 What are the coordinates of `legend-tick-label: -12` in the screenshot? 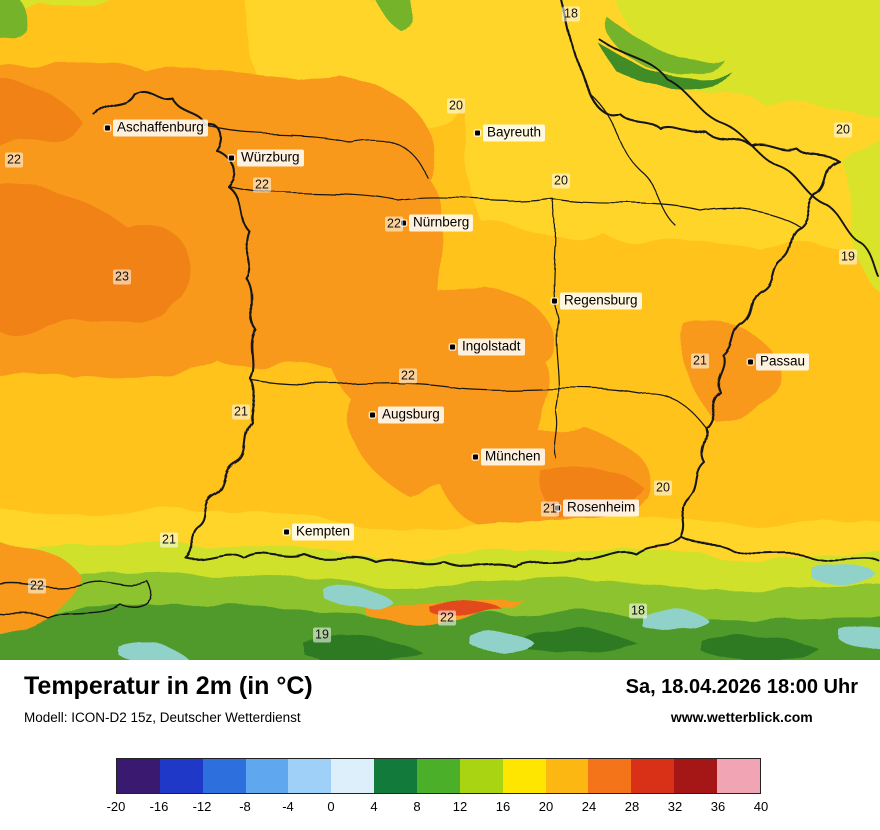 It's located at (202, 806).